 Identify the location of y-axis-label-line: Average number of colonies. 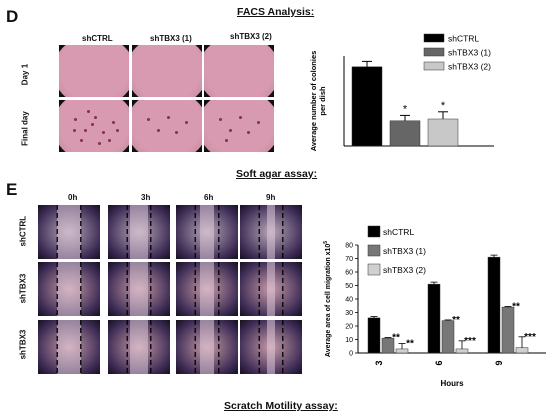
(313, 101).